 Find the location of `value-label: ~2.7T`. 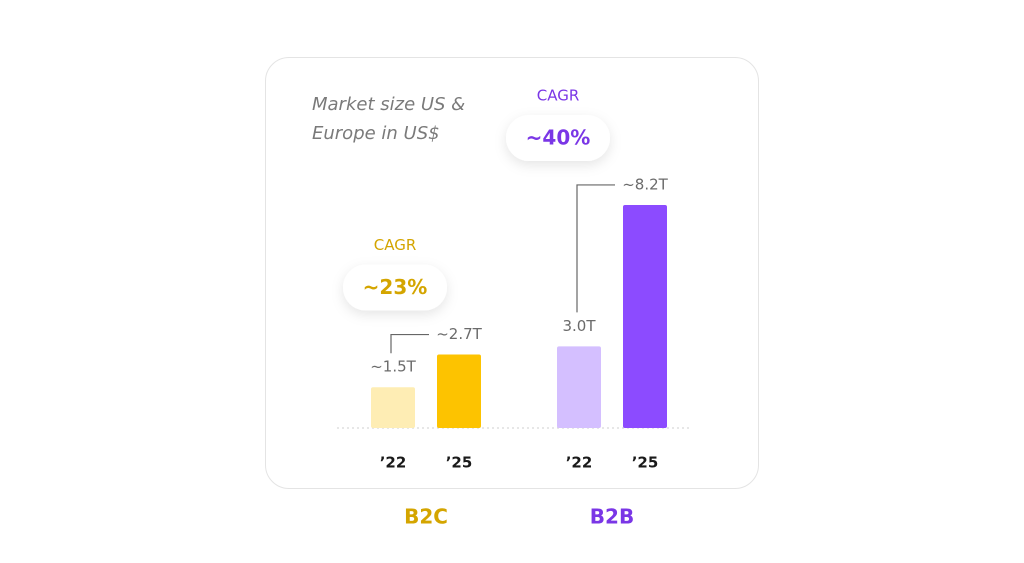

value-label: ~2.7T is located at coordinates (459, 334).